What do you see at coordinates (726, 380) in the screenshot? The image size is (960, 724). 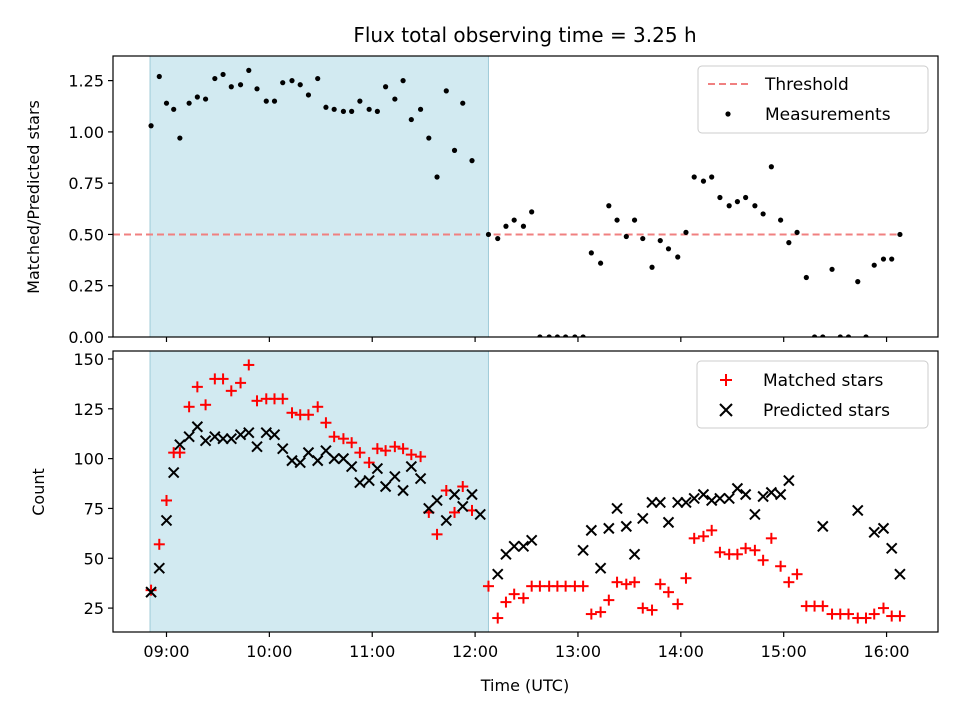 I see `legend-matched-swatch` at bounding box center [726, 380].